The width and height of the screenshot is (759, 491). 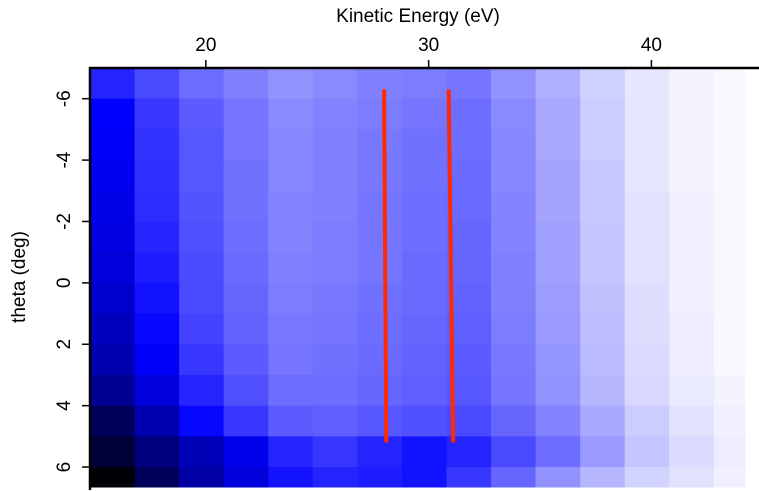 I want to click on y-axis-title: theta (deg), so click(x=19, y=277).